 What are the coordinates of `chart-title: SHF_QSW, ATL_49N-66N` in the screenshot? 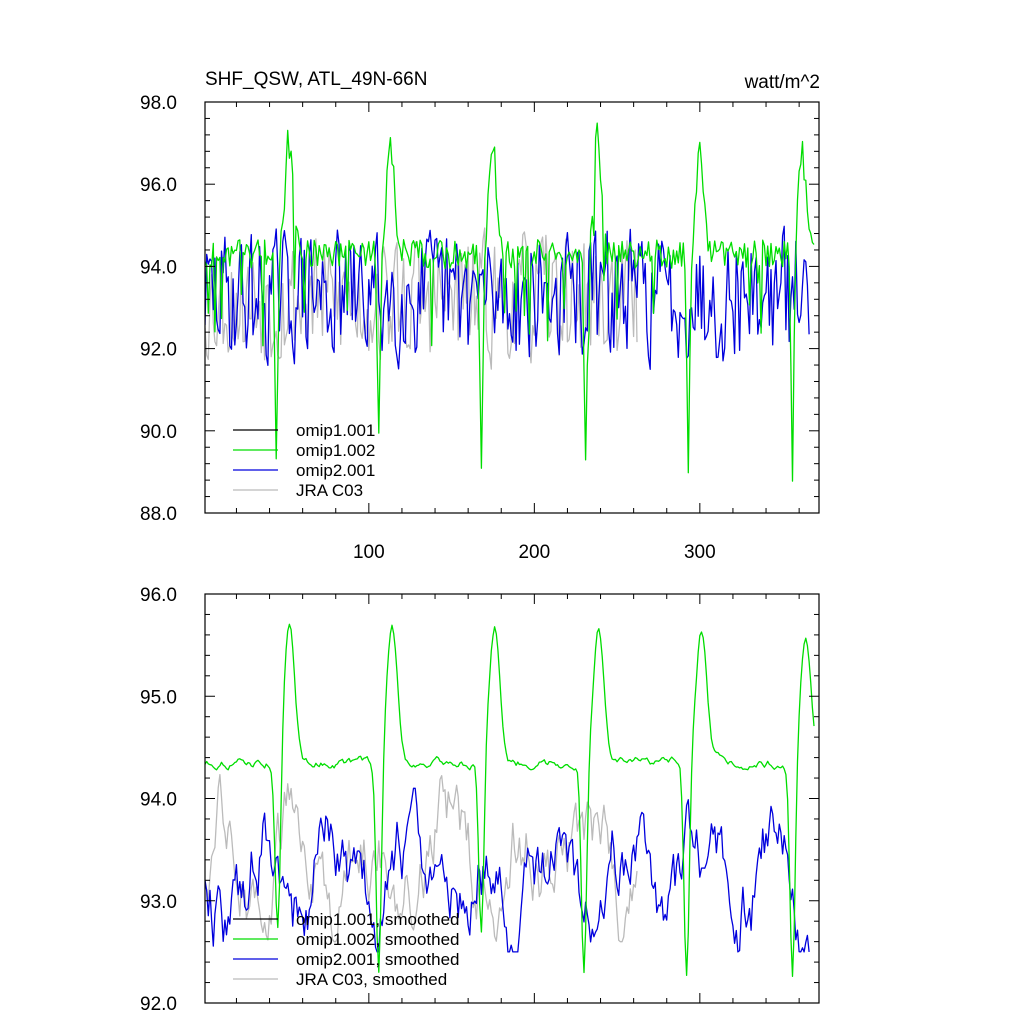 It's located at (316, 79).